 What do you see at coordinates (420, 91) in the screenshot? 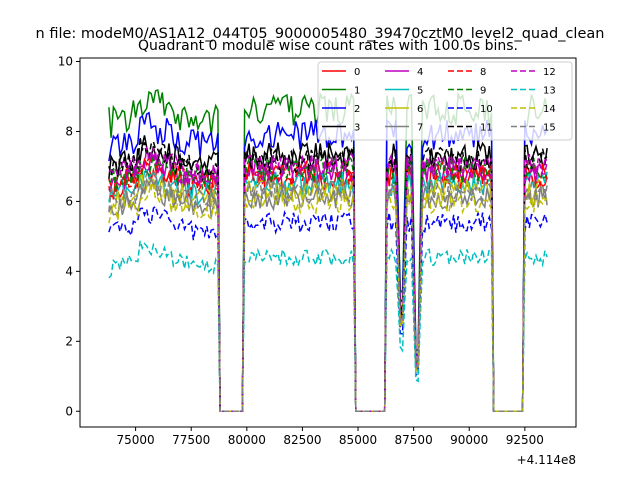
I see `legend-label-module-5: 5` at bounding box center [420, 91].